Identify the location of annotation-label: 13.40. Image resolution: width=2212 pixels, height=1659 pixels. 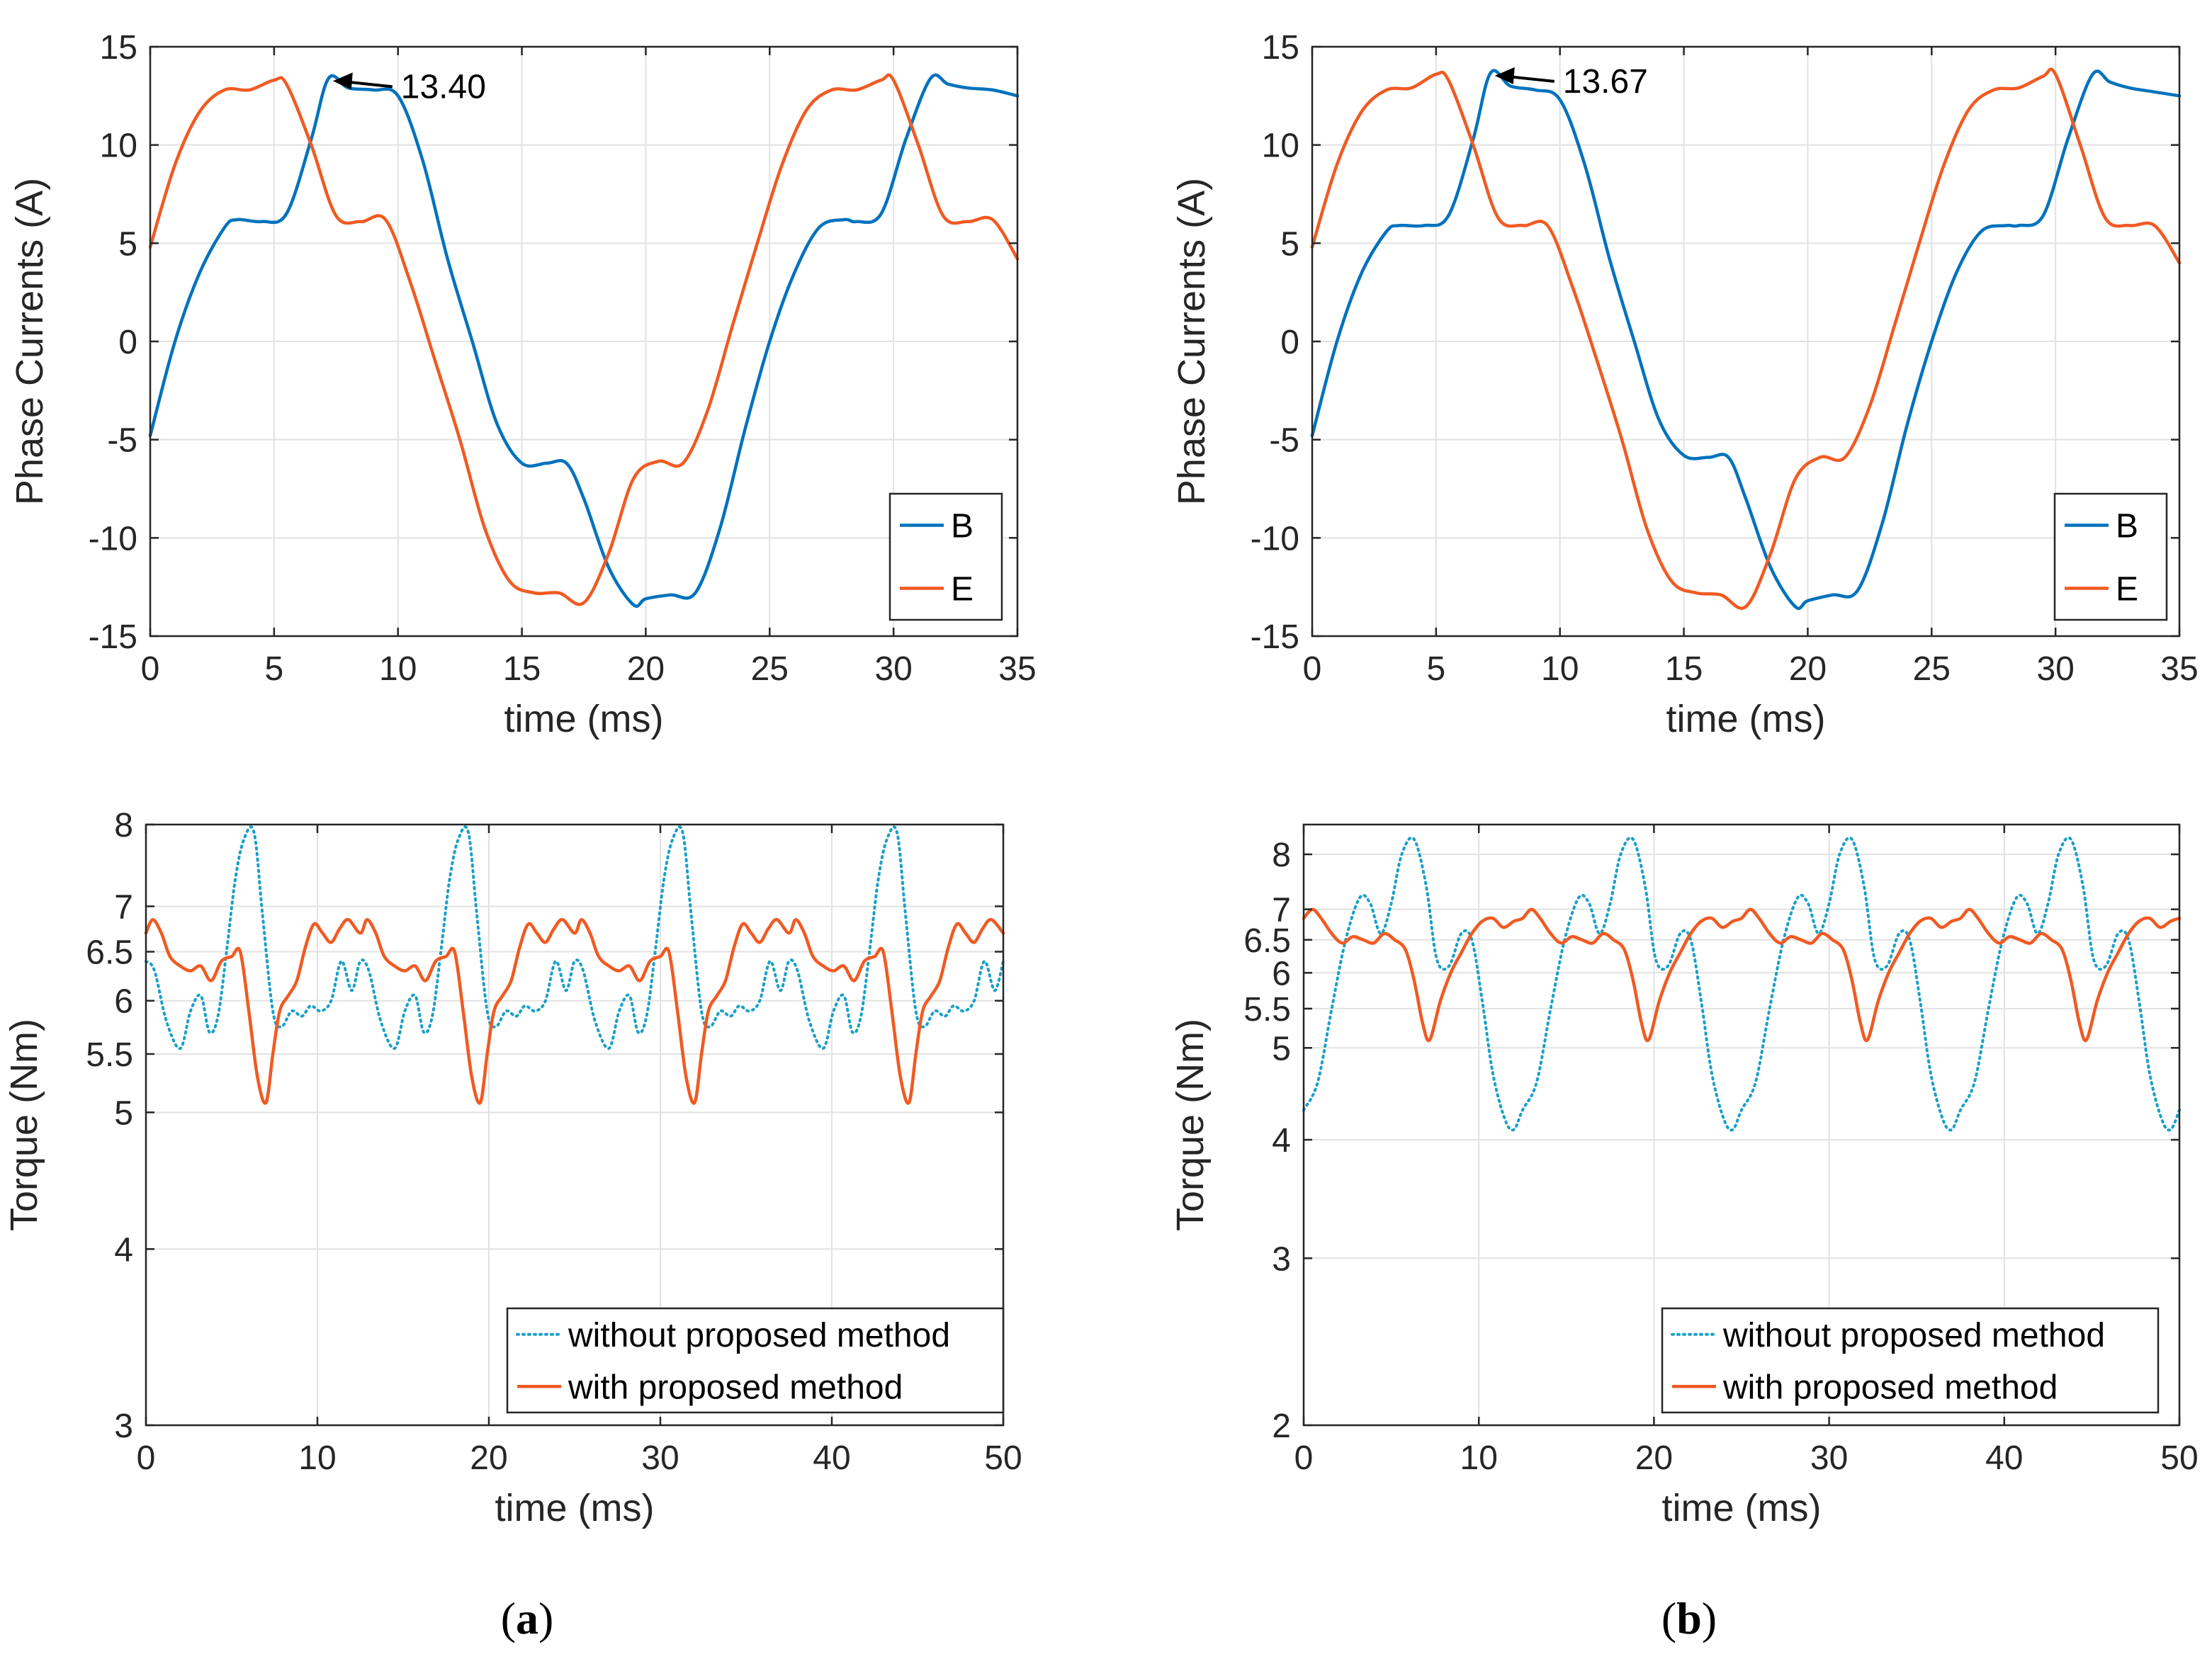
(443, 87).